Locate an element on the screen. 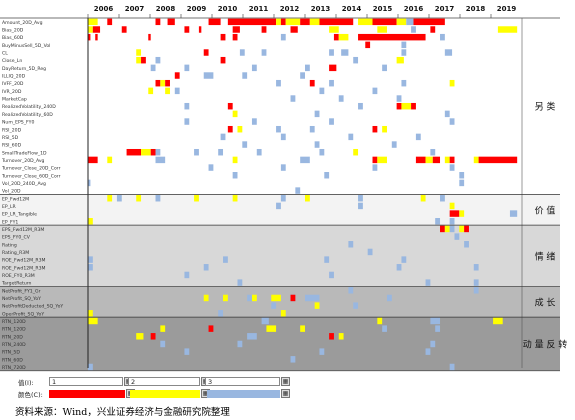 The width and height of the screenshot is (575, 420). factor-label: NetProfit_FY1_Gr is located at coordinates (21, 291).